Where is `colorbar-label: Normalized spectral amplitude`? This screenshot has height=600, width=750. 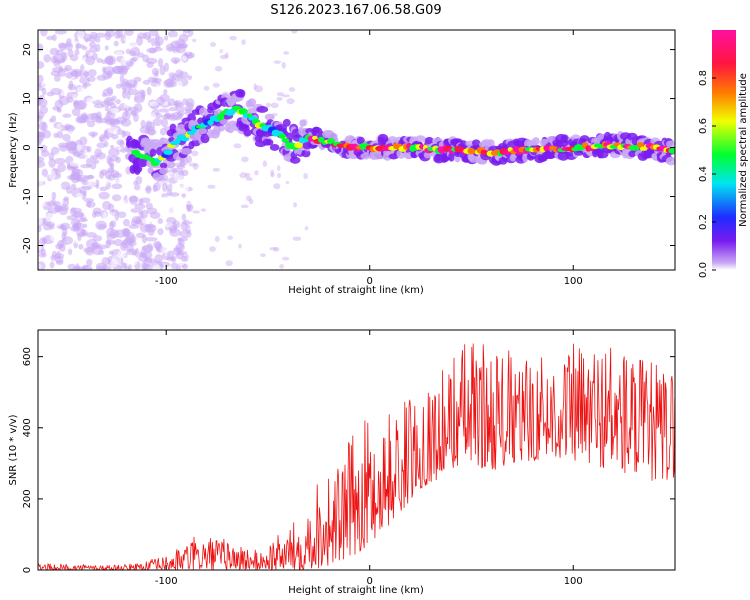 colorbar-label: Normalized spectral amplitude is located at coordinates (743, 150).